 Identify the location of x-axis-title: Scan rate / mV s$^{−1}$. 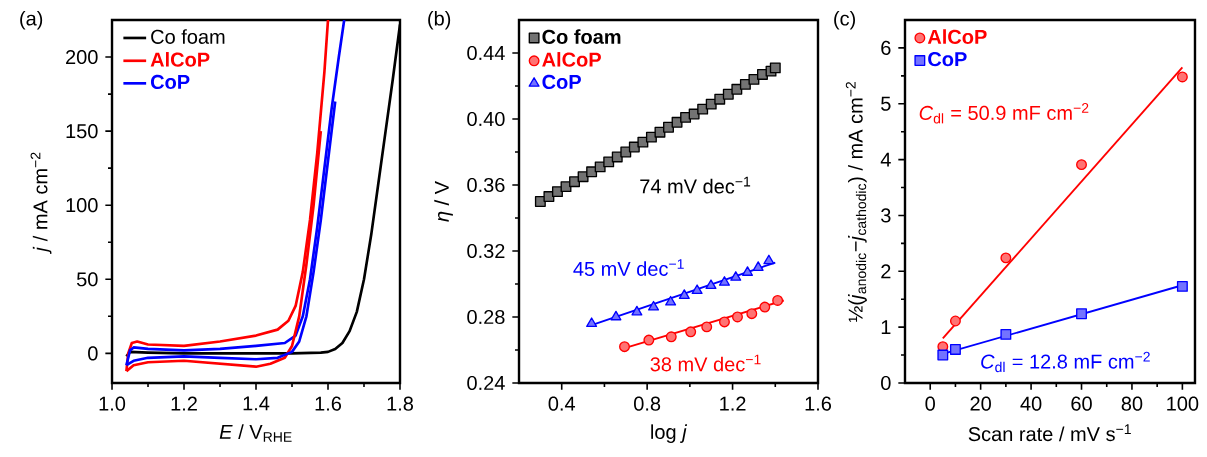
(1049, 433).